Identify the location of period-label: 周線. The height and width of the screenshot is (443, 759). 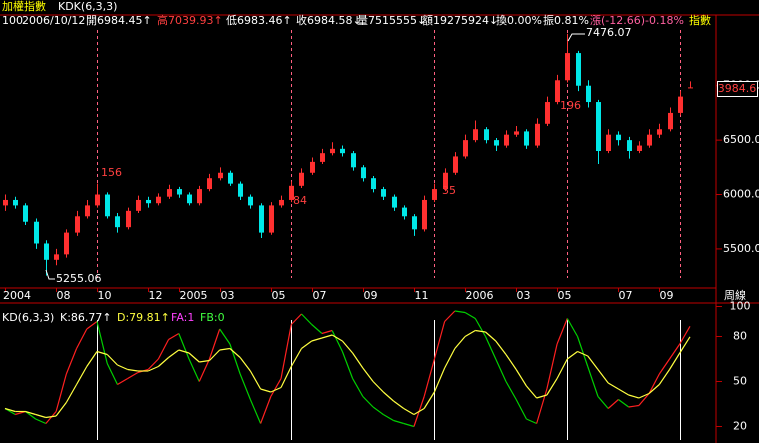
(735, 295).